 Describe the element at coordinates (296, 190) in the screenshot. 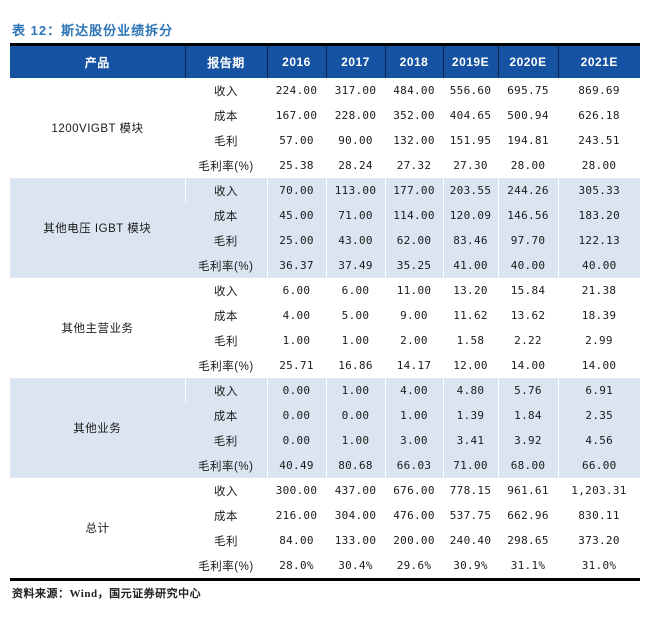

I see `value-cell: 70.00` at that location.